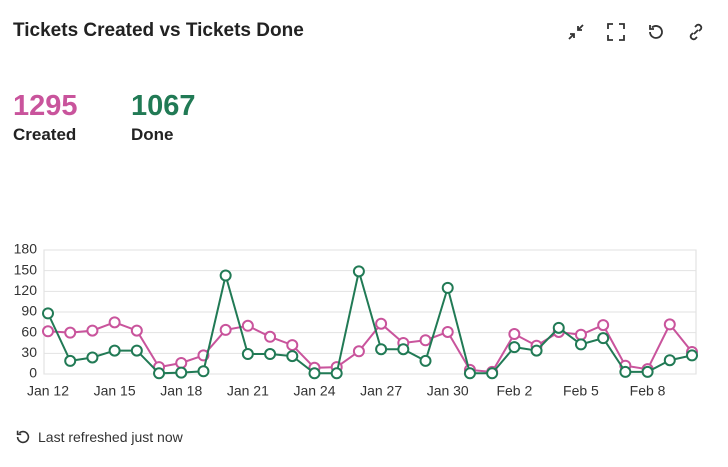  I want to click on y-tick-label: 120, so click(26, 290).